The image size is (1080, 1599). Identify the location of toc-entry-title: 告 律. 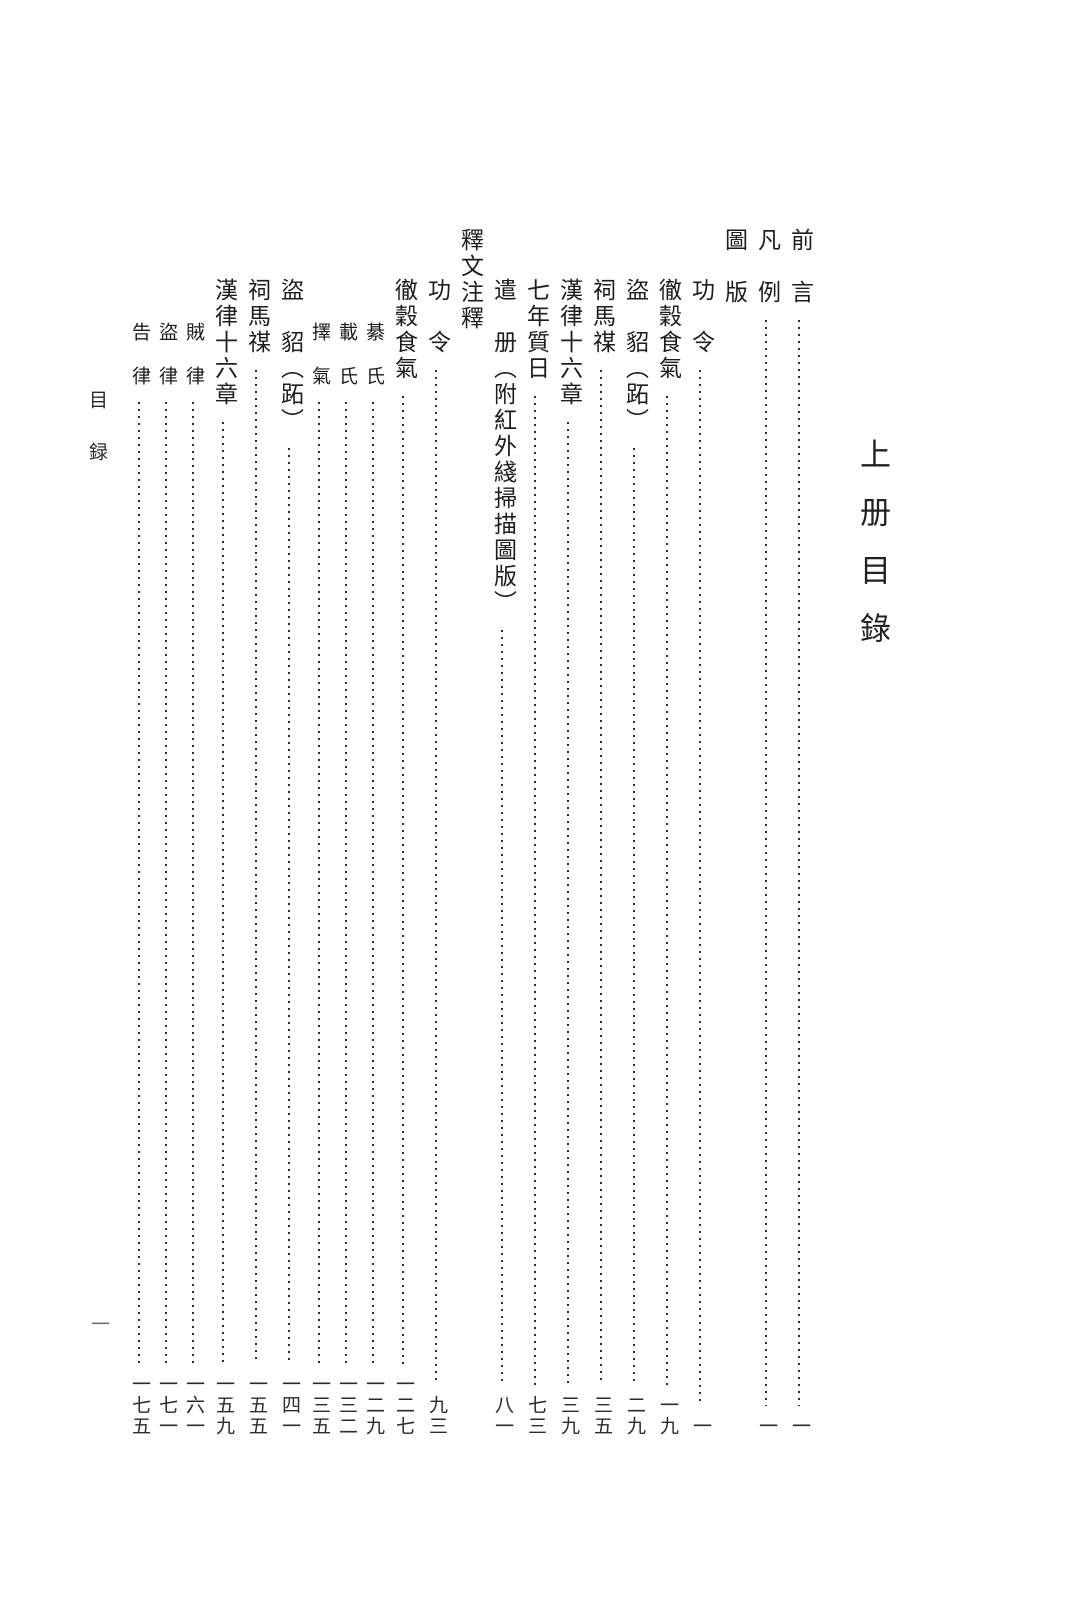
(139, 355).